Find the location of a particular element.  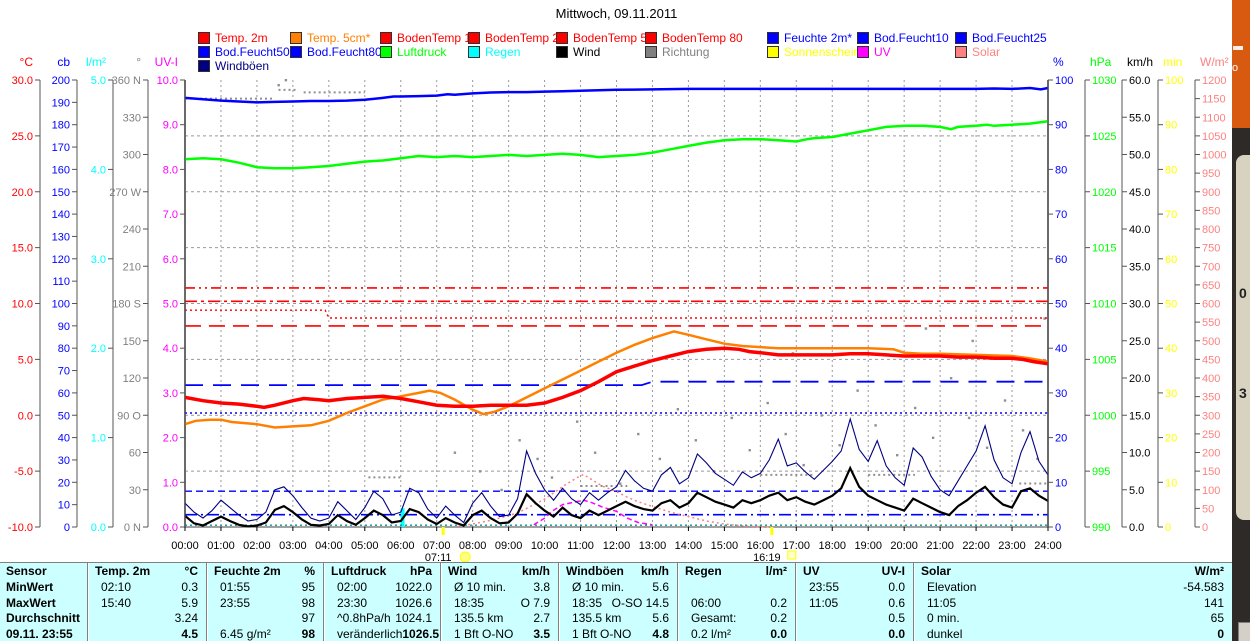

axis-tick-label: 70 is located at coordinates (1171, 215).